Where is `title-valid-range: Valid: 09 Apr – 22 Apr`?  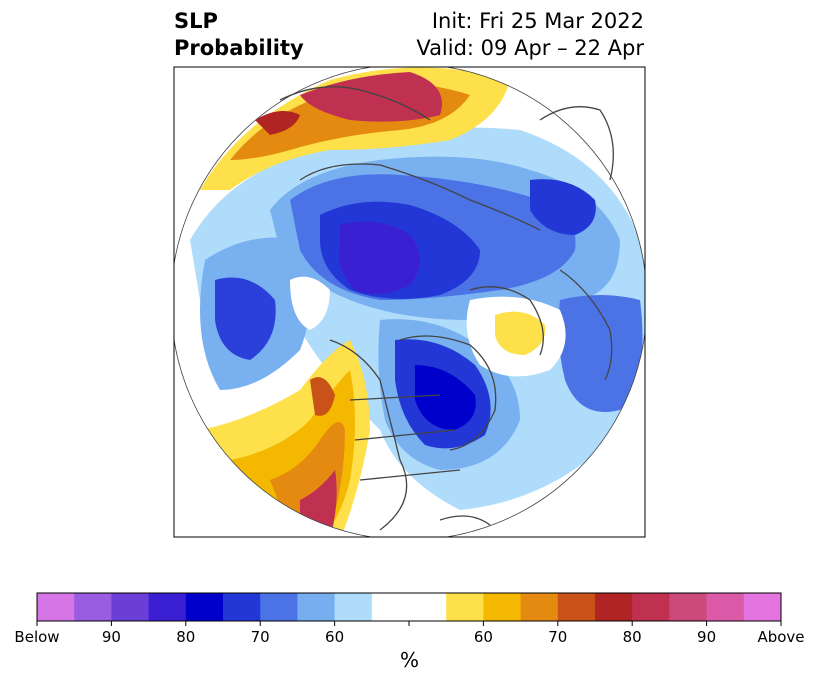 title-valid-range: Valid: 09 Apr – 22 Apr is located at coordinates (530, 48).